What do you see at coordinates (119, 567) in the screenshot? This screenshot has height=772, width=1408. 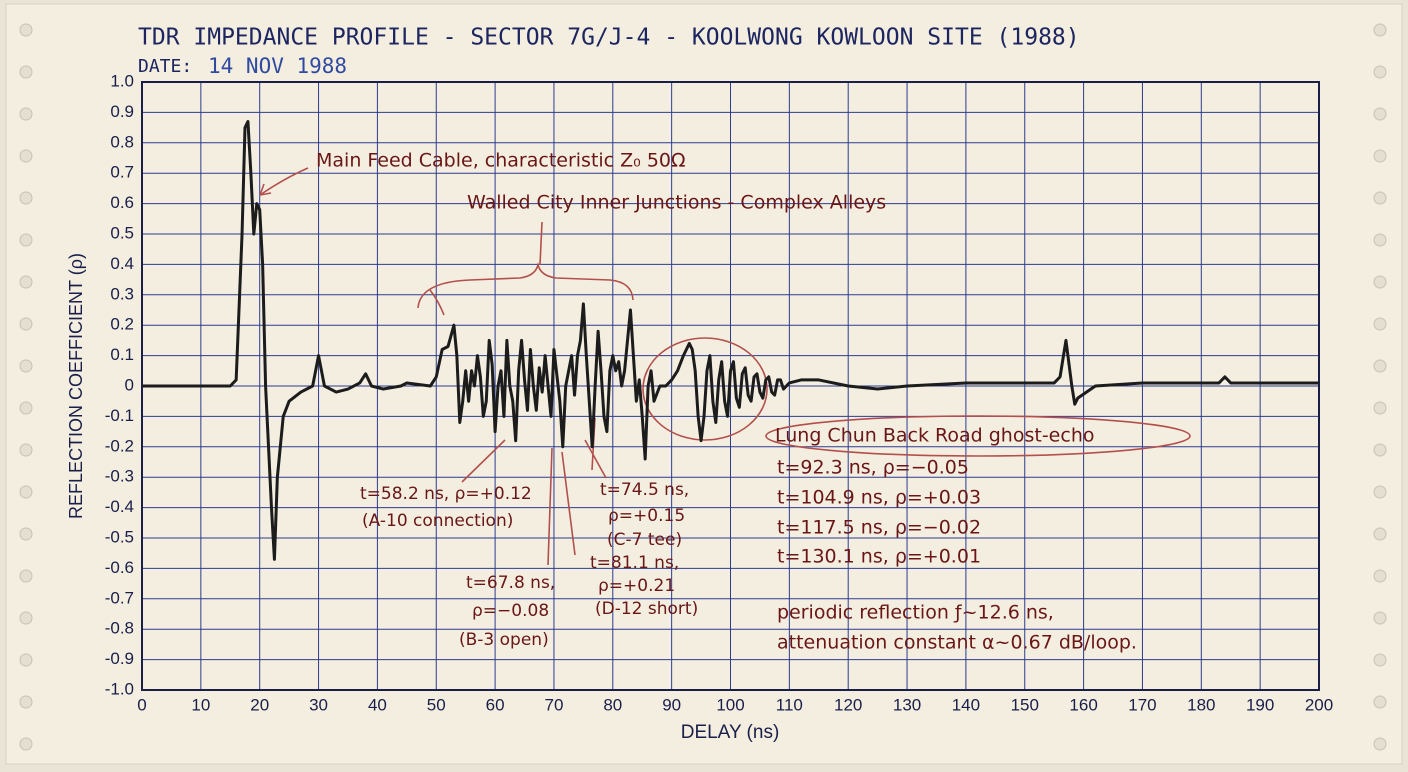 I see `y-tick-label: -0.6` at bounding box center [119, 567].